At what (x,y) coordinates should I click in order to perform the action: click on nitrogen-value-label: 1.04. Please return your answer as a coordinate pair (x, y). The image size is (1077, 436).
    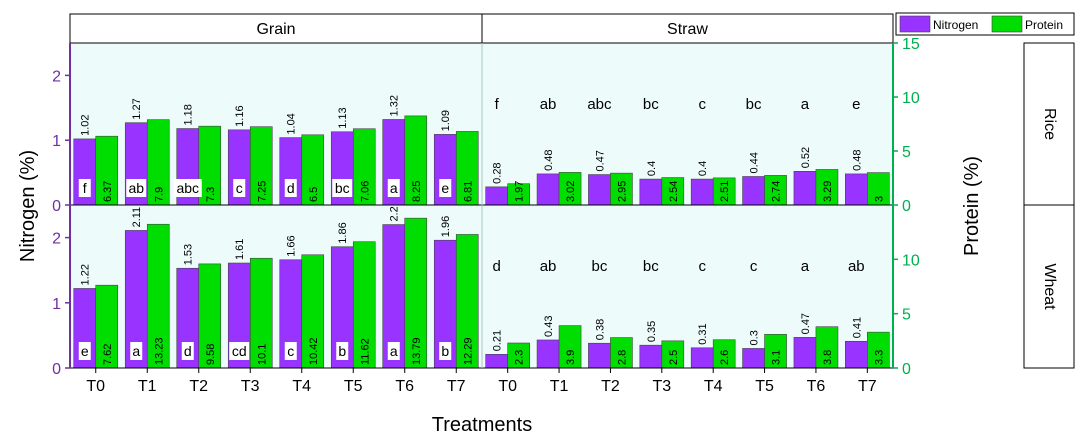
    Looking at the image, I should click on (292, 123).